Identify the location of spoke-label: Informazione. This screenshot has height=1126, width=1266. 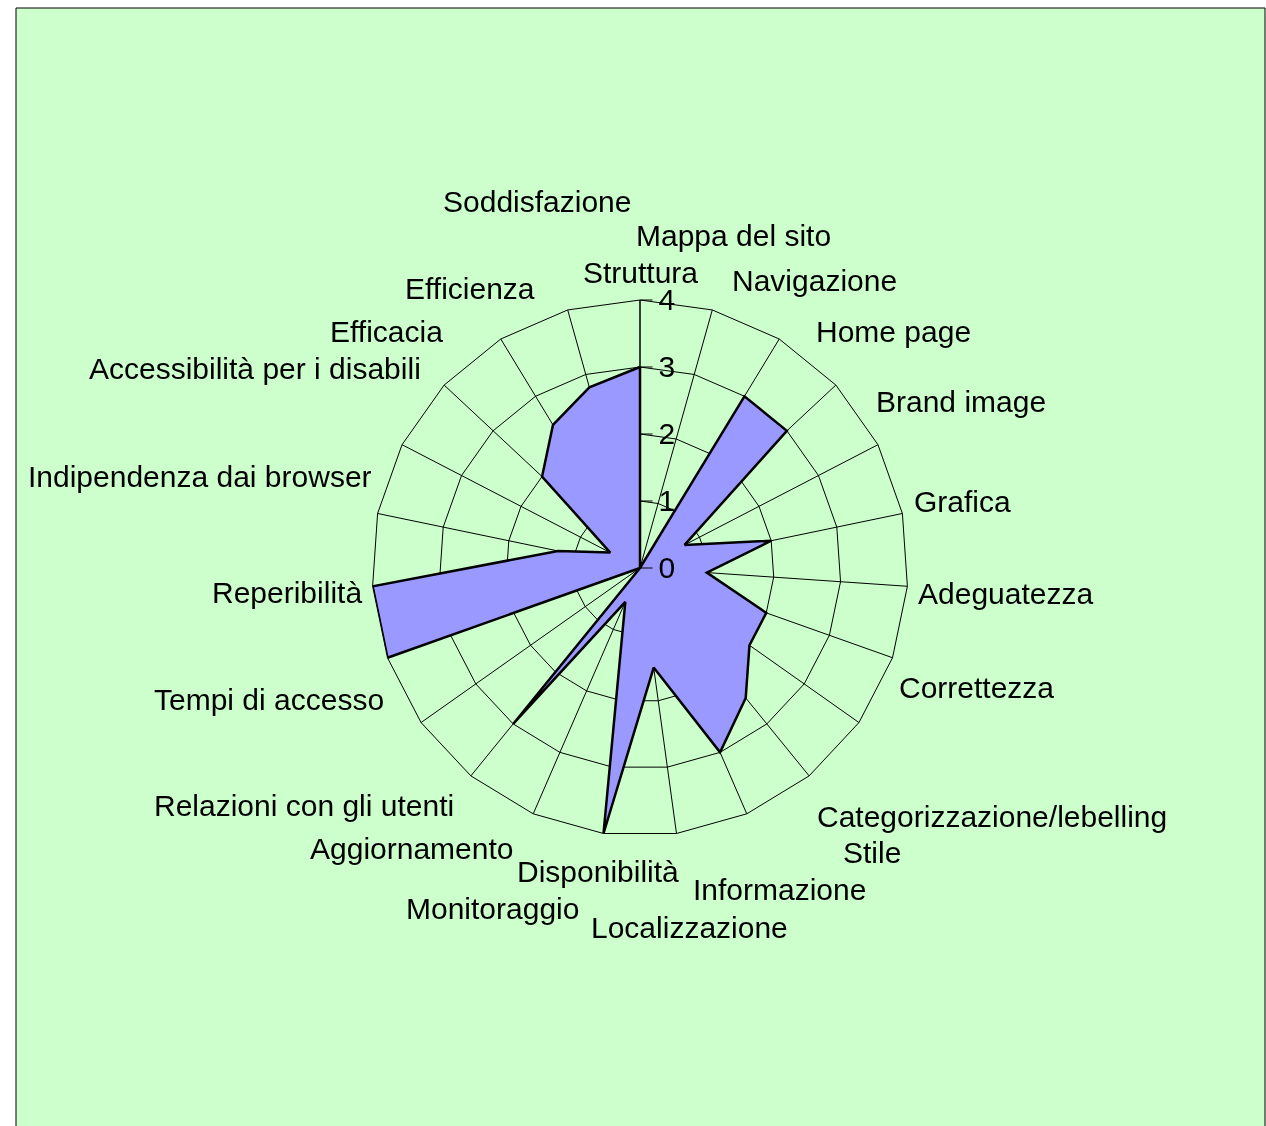
(780, 889).